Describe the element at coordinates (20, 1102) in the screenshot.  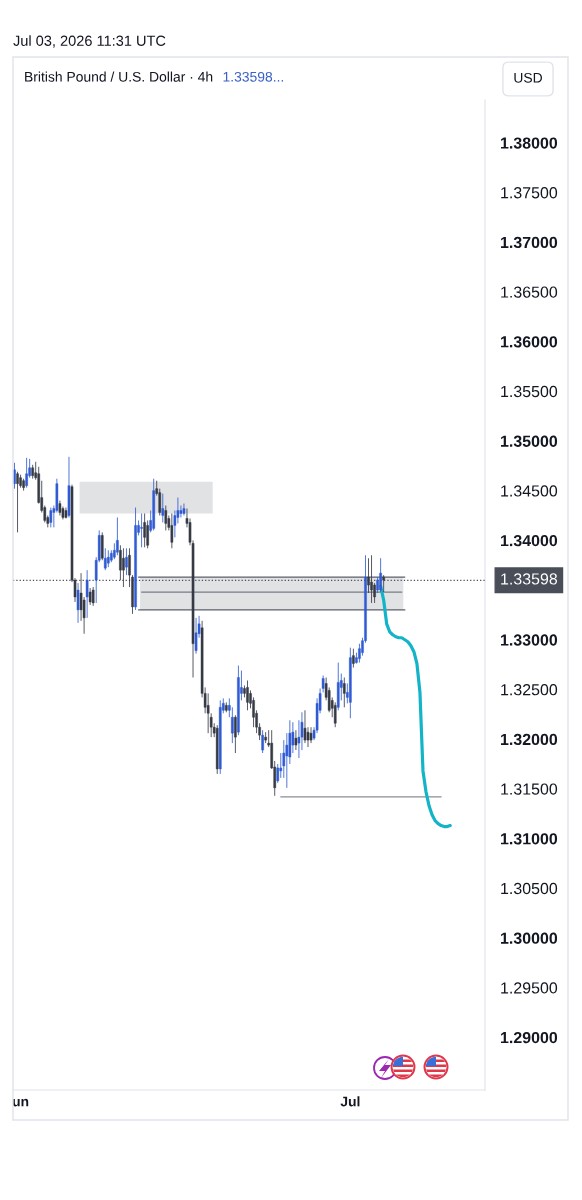
I see `x-tick-label: un` at that location.